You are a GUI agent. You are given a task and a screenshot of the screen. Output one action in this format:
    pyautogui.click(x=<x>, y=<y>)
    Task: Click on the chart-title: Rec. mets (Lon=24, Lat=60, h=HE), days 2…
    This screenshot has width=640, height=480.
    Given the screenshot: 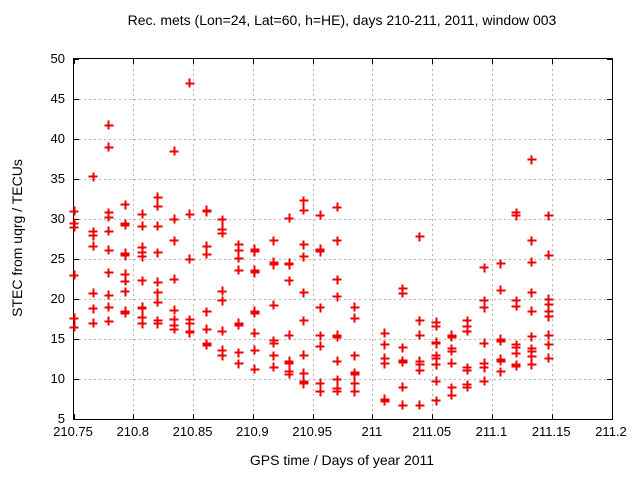 What is the action you would take?
    pyautogui.click(x=342, y=20)
    